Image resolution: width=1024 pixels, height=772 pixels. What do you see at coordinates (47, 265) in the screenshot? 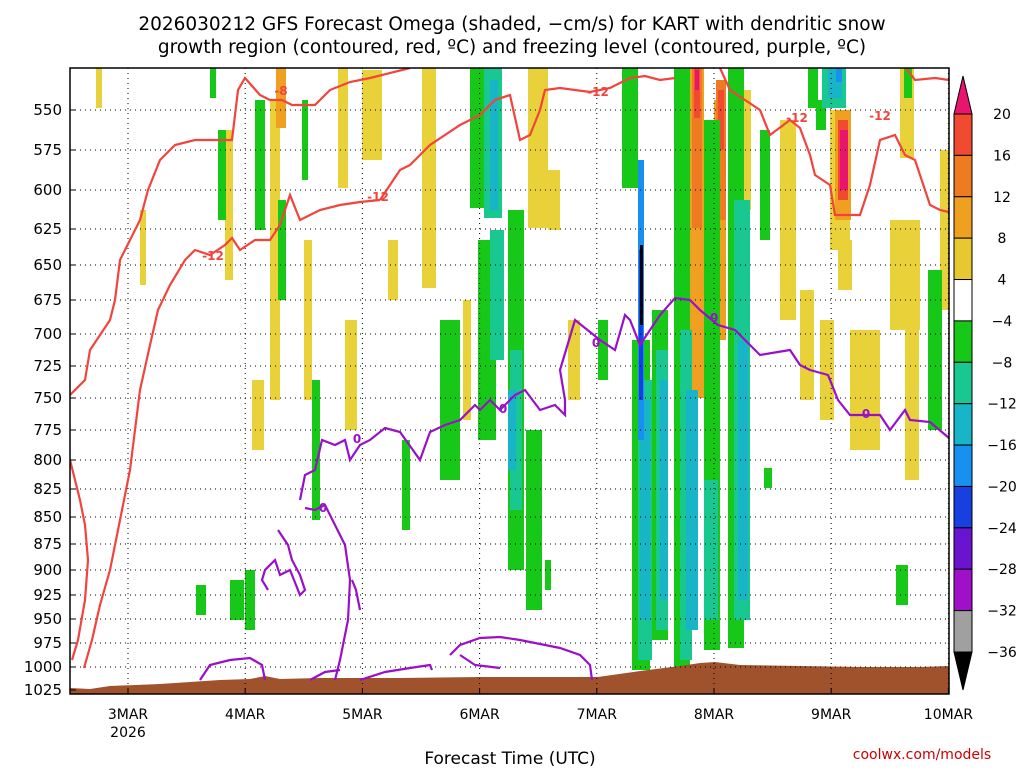
I see `y-tick-label: 650` at bounding box center [47, 265].